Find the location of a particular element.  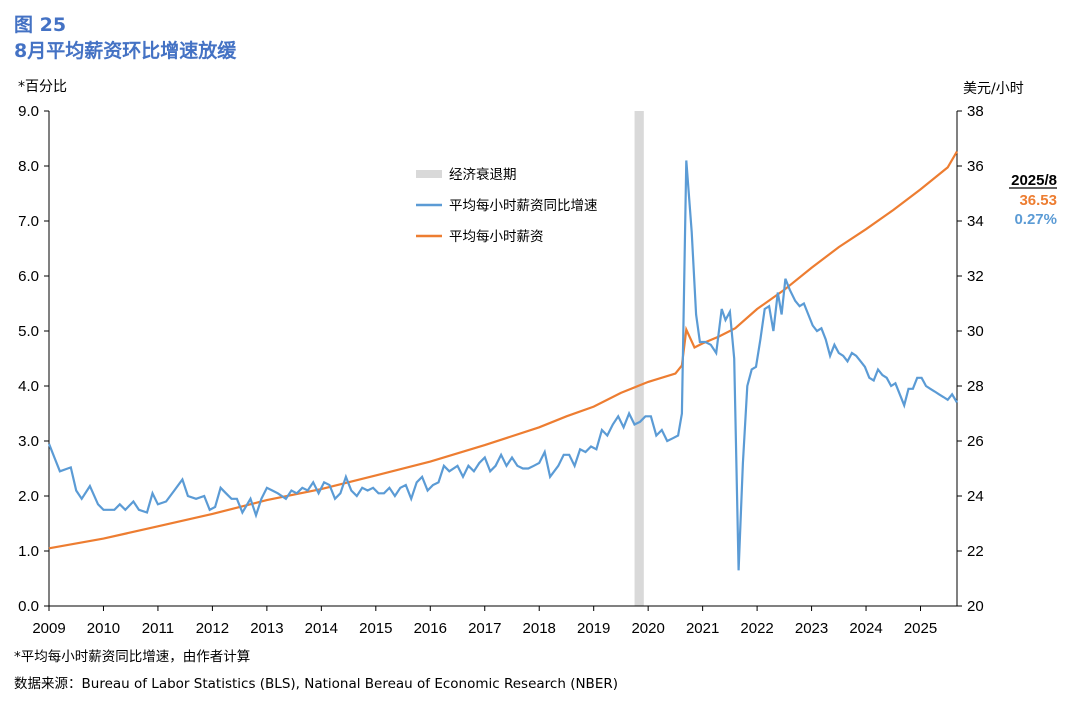

x-tick-label: 2010 is located at coordinates (103, 628).